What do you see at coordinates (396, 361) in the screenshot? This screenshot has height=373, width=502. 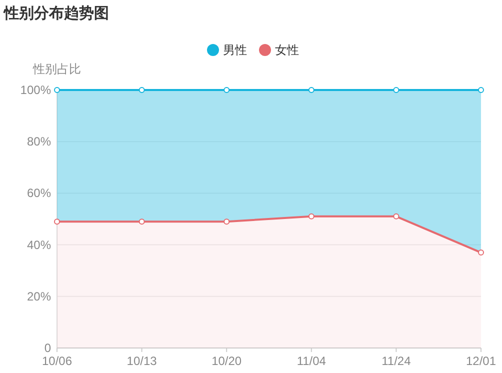 I see `xtick: 11/24` at bounding box center [396, 361].